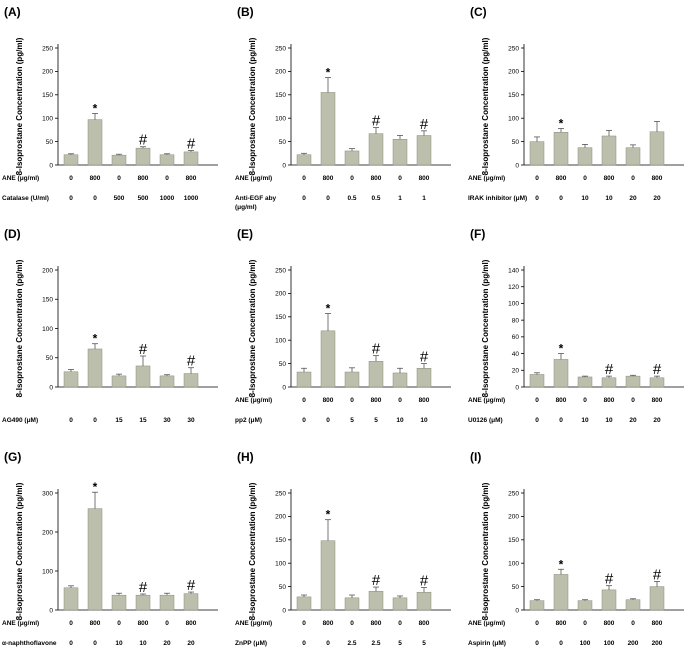 Image resolution: width=700 pixels, height=668 pixels. I want to click on row-value: 1000, so click(191, 198).